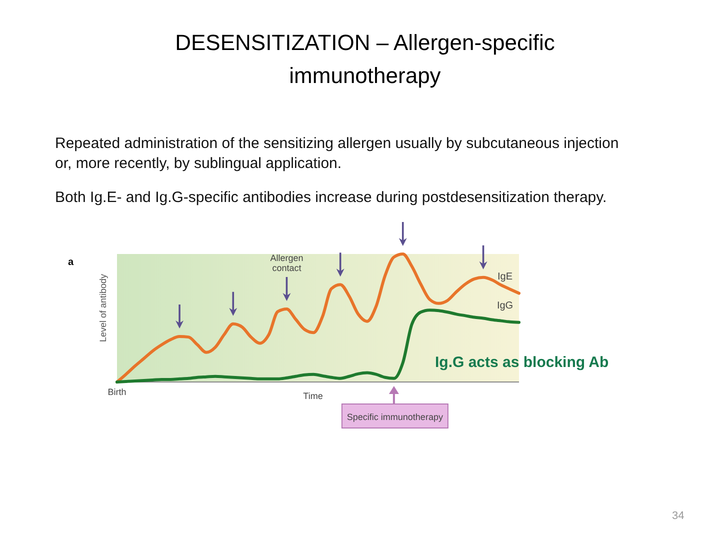  I want to click on chart-title: DESENSITIZATION – Allergen-specific immunotherapy, so click(365, 59).